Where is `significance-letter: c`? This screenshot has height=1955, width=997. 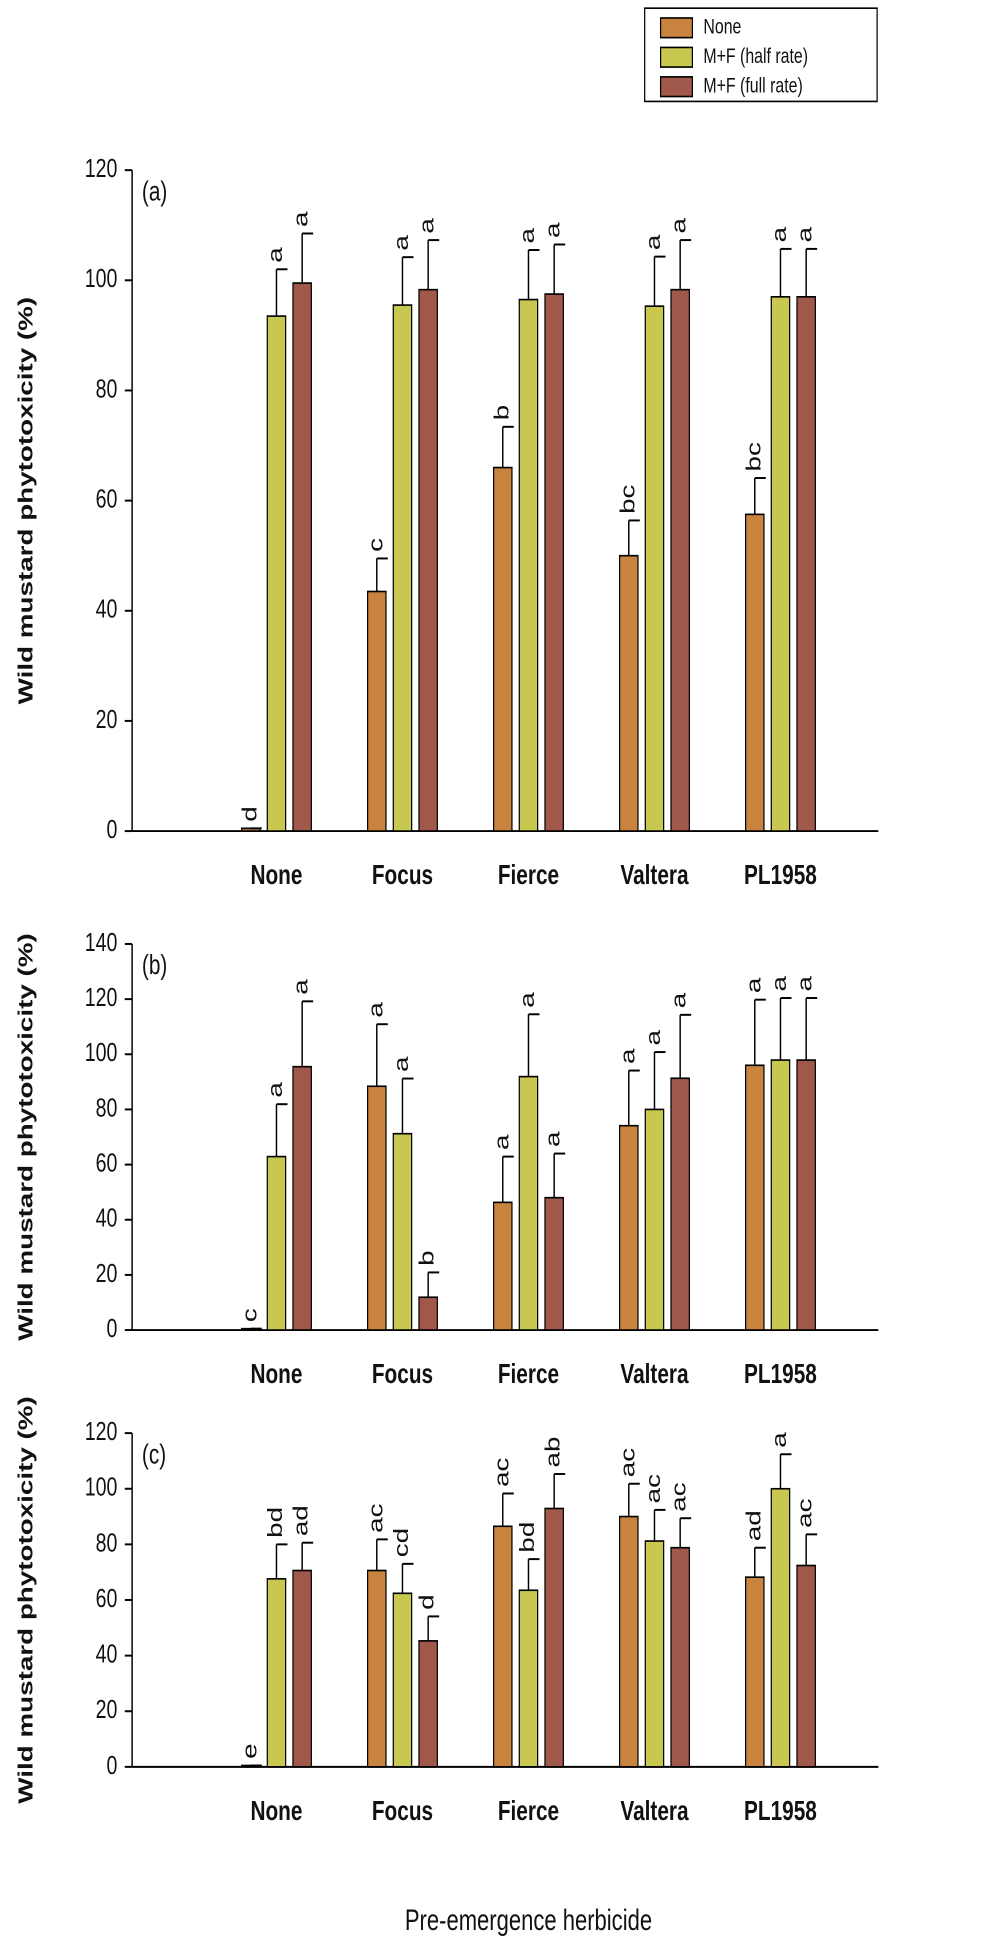 significance-letter: c is located at coordinates (375, 545).